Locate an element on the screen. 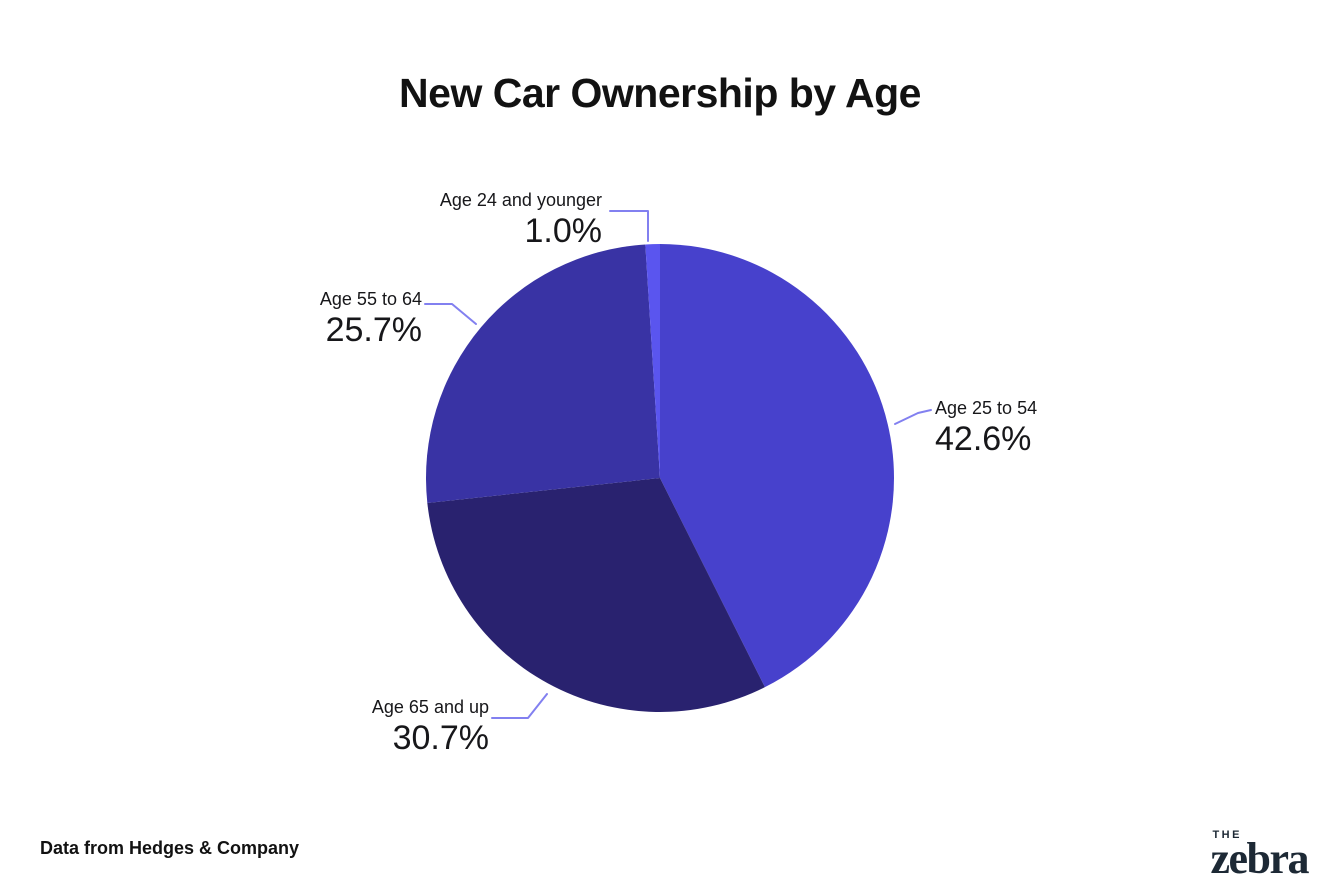 This screenshot has width=1320, height=891. callout-age-25-to-54: Age 25 to 54 42.6% is located at coordinates (986, 428).